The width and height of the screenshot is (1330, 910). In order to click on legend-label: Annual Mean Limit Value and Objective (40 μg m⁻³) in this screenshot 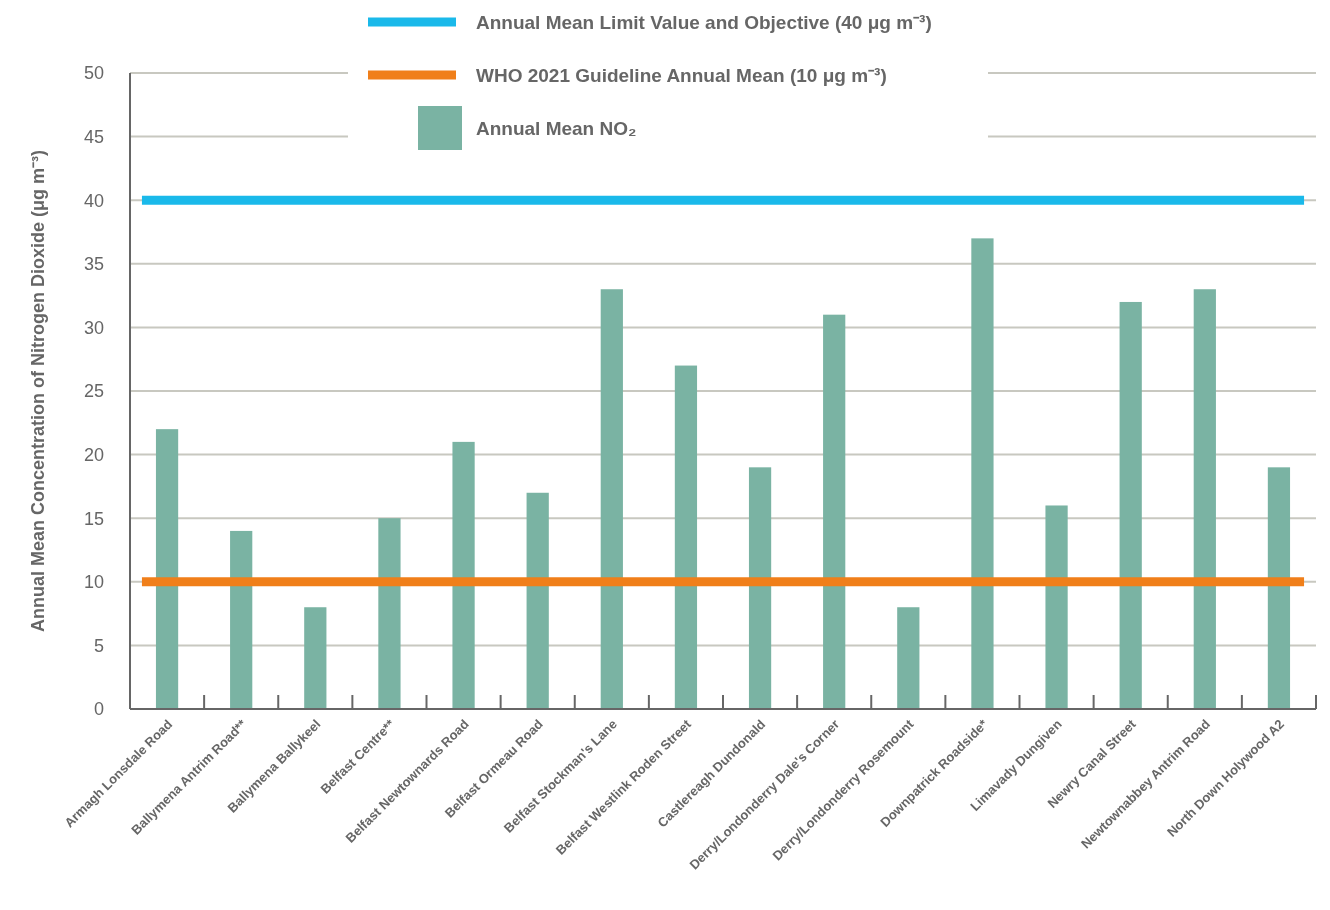, I will do `click(704, 22)`.